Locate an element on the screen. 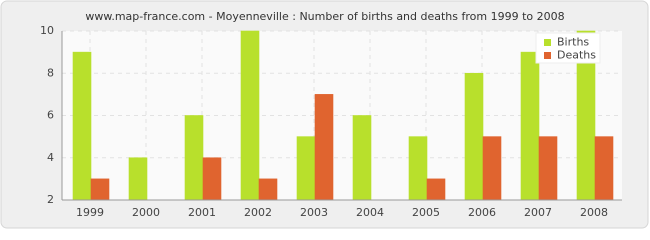 The image size is (650, 240). x-tick-label: 2008 is located at coordinates (594, 212).